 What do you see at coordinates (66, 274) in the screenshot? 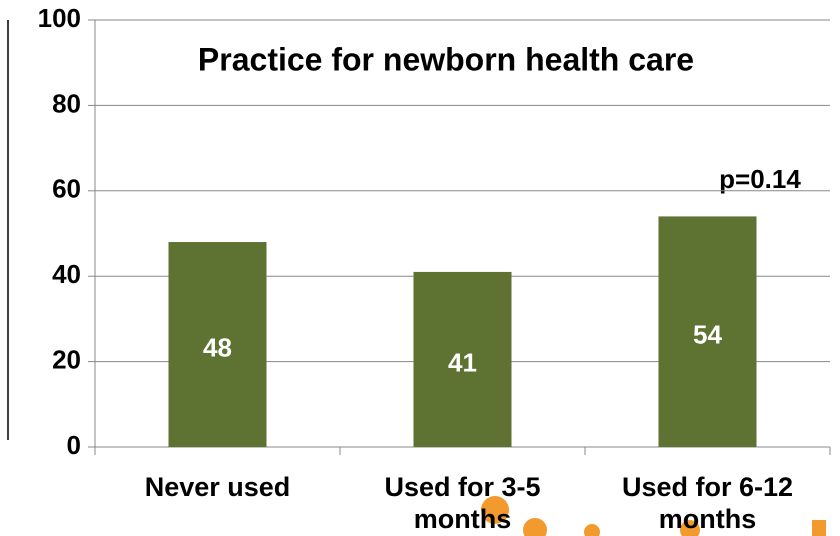
I see `y-tick-label: 40` at bounding box center [66, 274].